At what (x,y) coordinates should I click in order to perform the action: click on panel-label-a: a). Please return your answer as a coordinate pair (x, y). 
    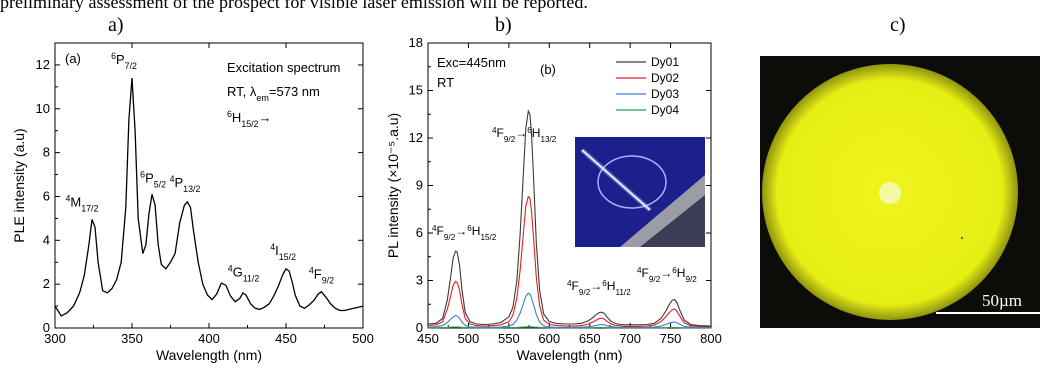
    Looking at the image, I should click on (116, 25).